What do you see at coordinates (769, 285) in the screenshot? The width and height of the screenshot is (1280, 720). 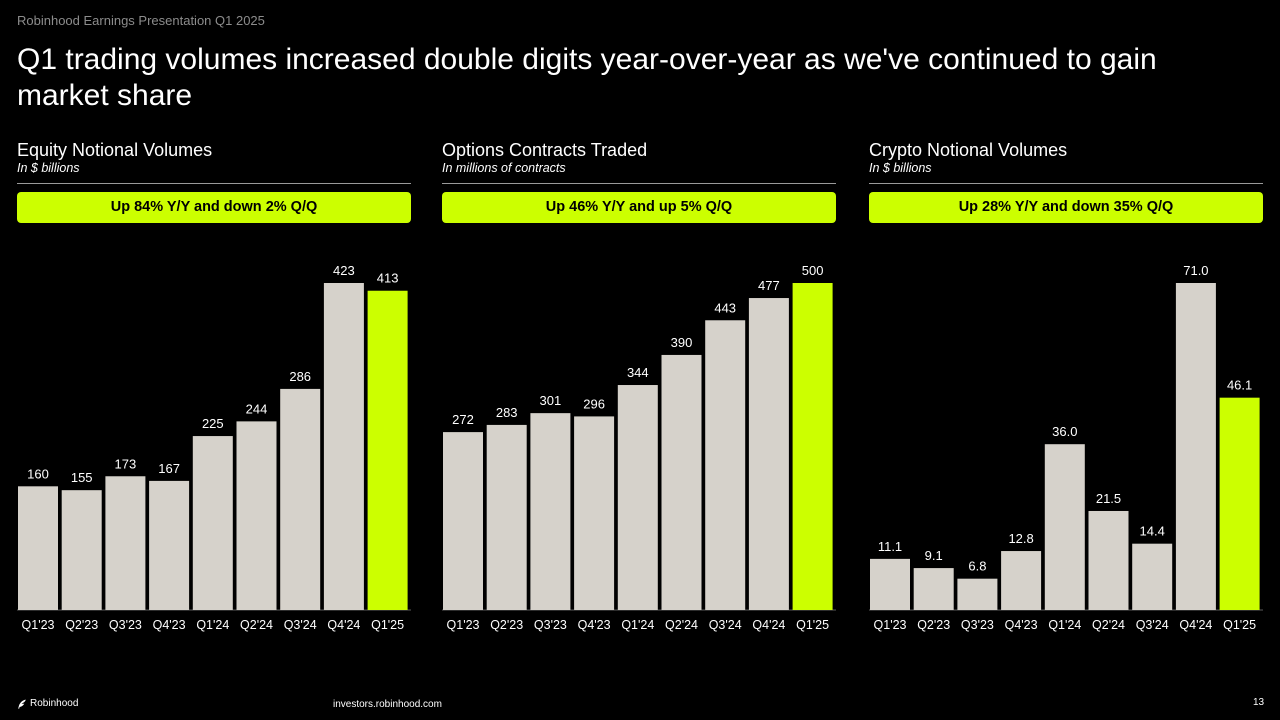 I see `data-label: 477` at bounding box center [769, 285].